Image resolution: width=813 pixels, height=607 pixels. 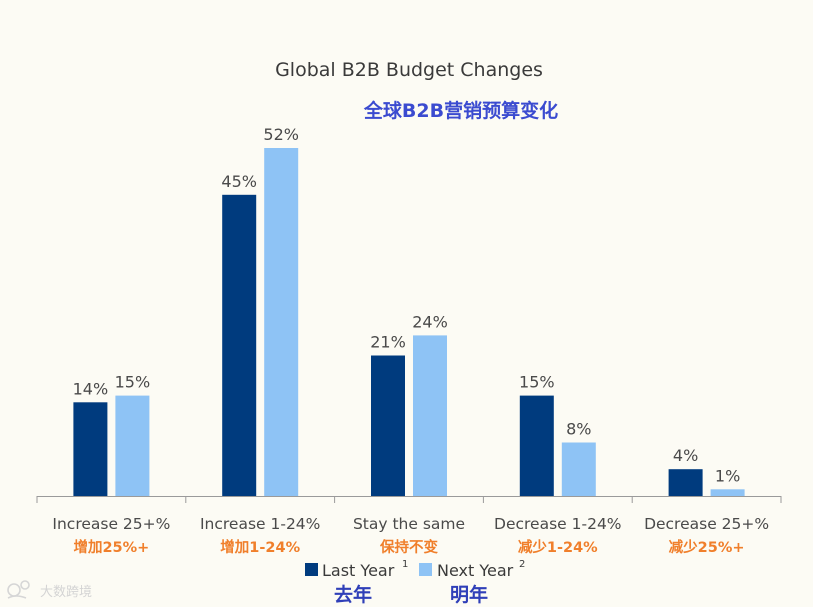 What do you see at coordinates (409, 70) in the screenshot?
I see `chart-title: Global B2B Budget Changes` at bounding box center [409, 70].